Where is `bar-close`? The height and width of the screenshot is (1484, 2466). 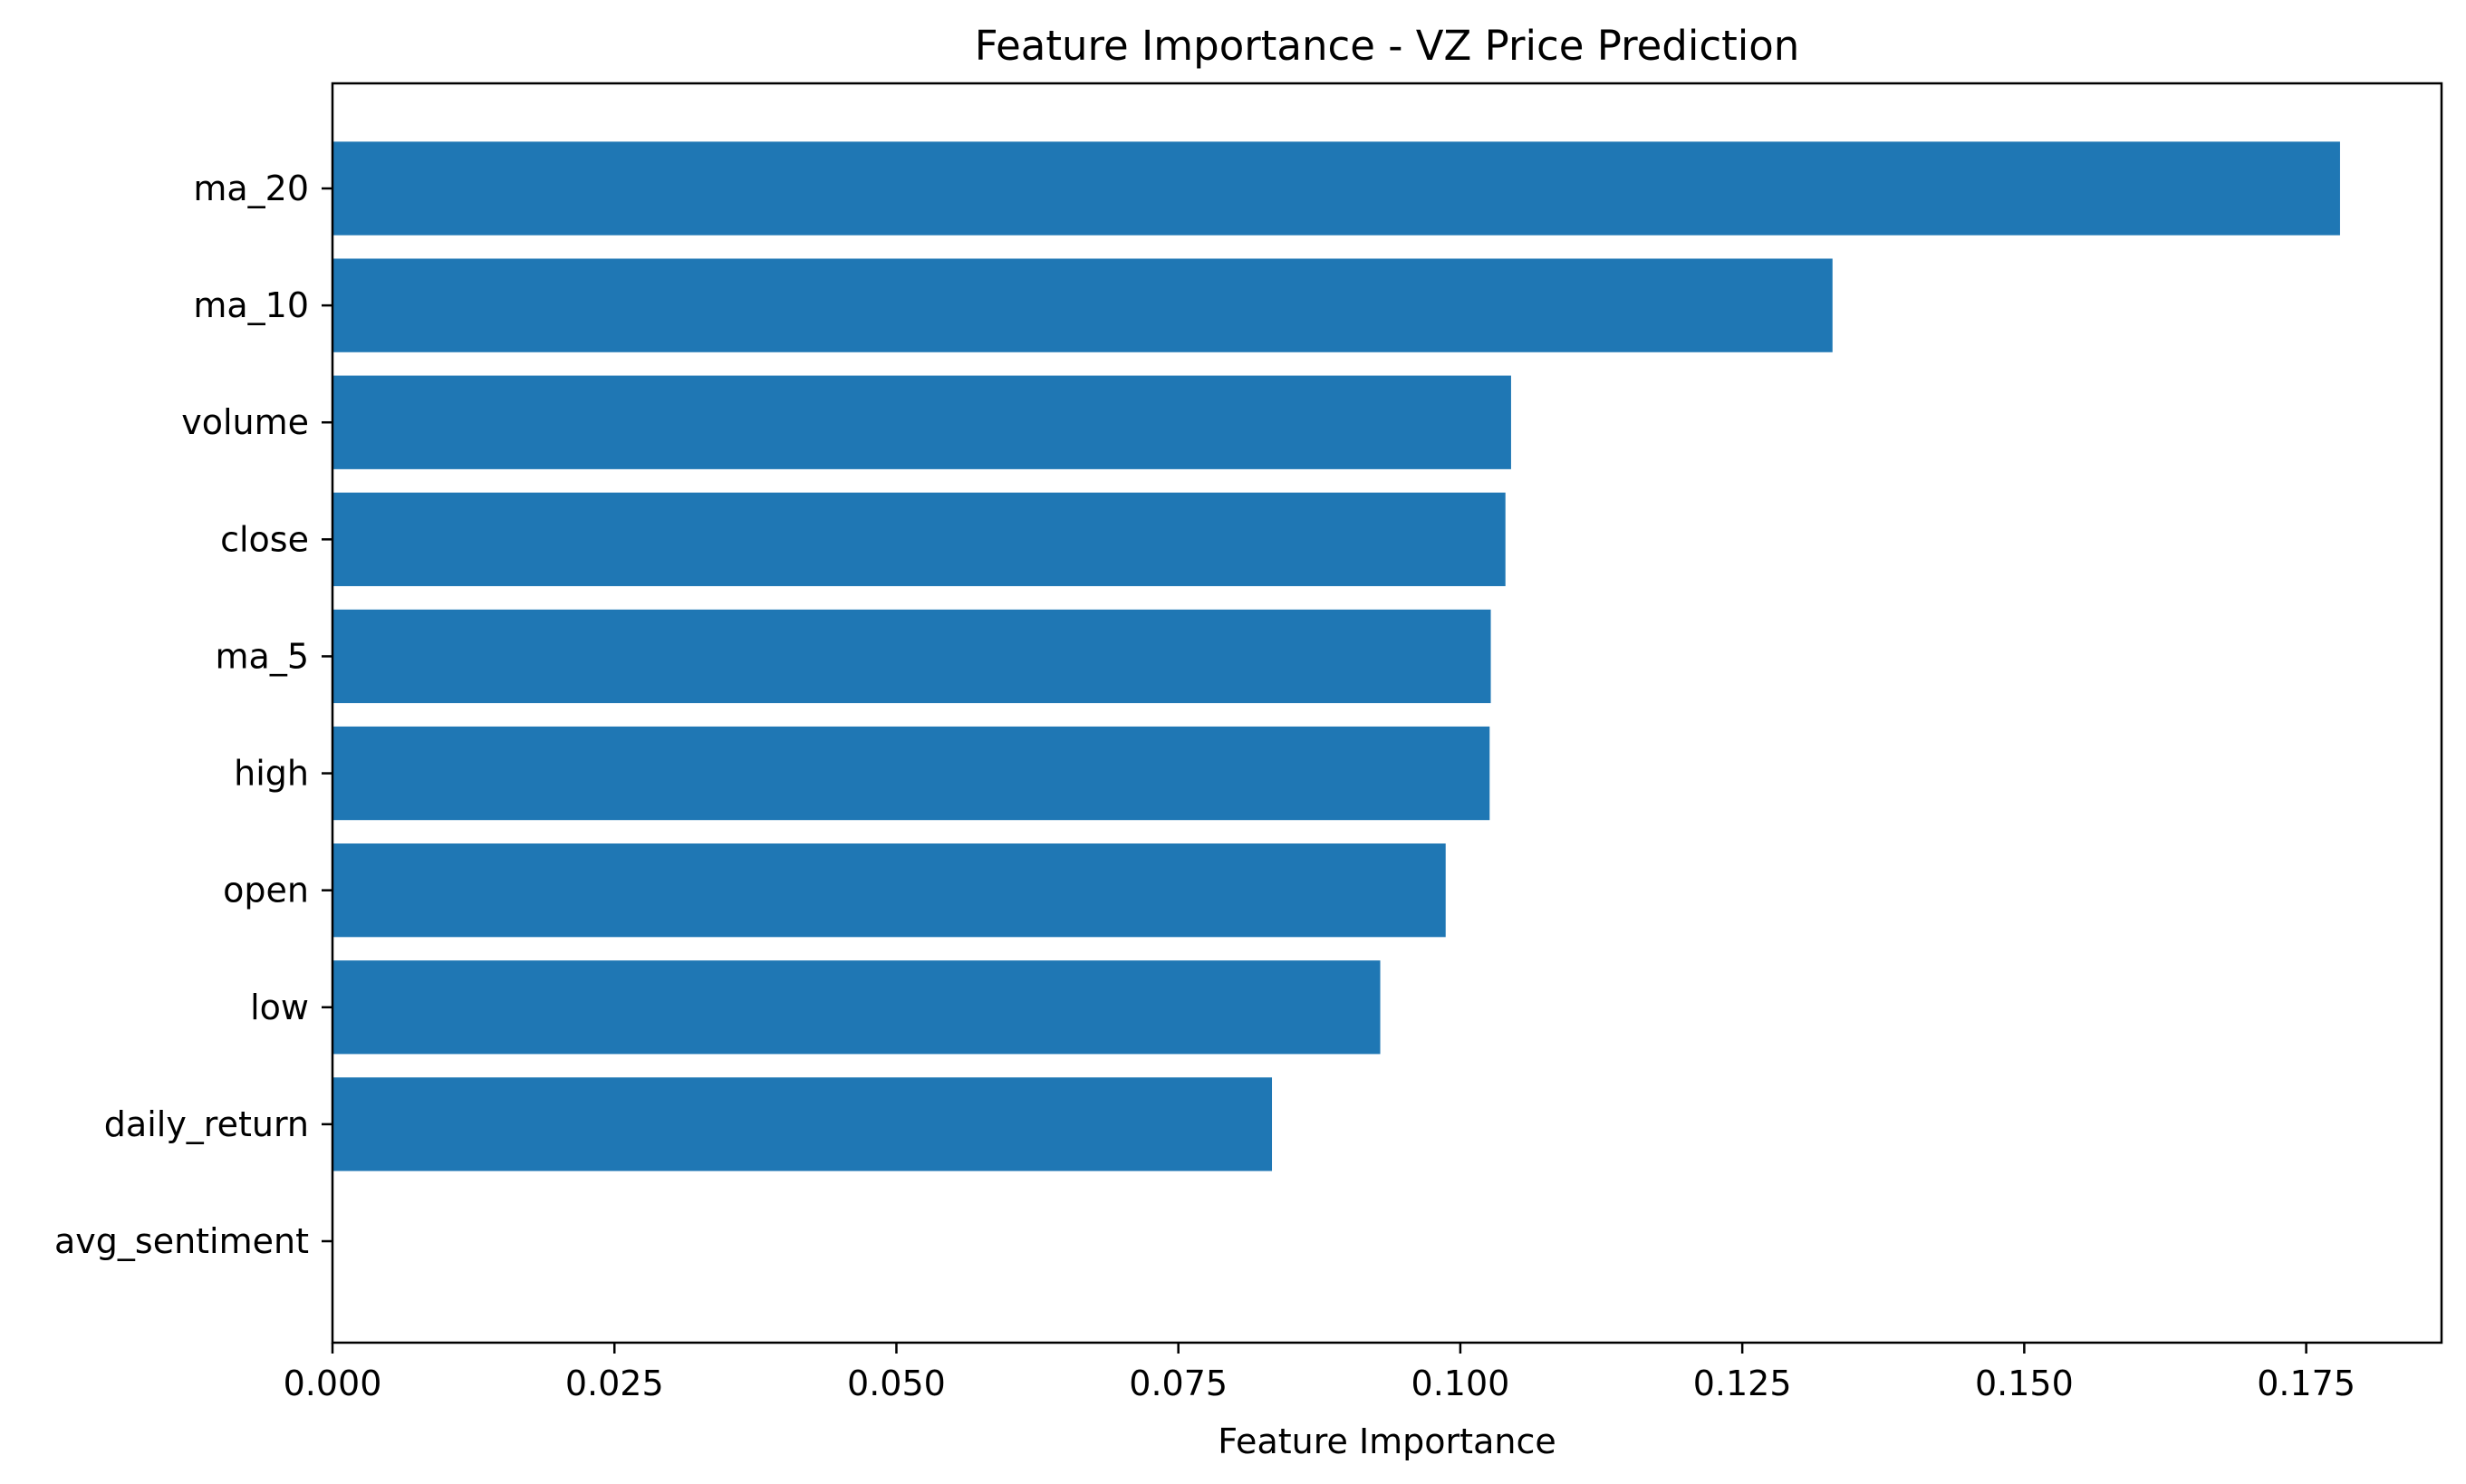
bar-close is located at coordinates (919, 539).